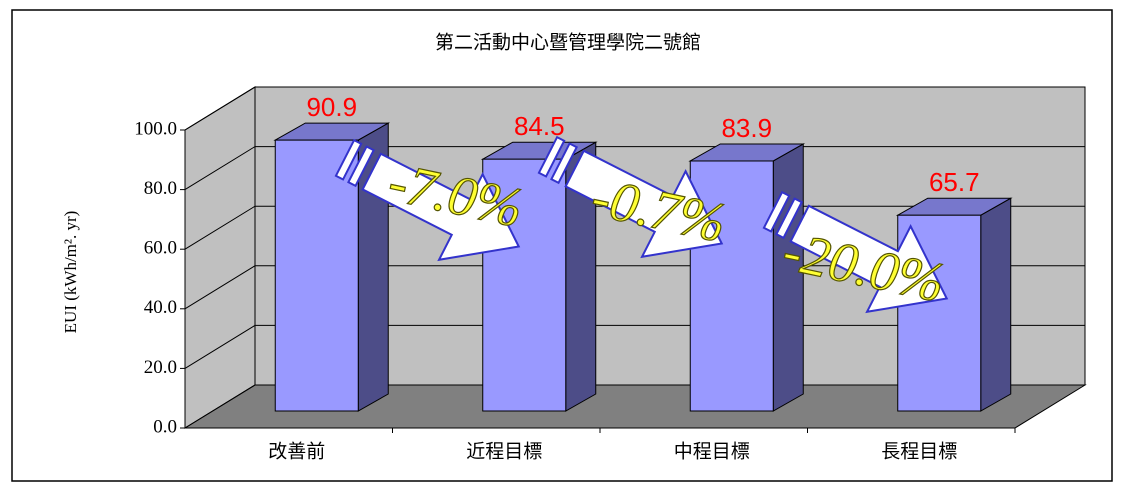 This screenshot has height=482, width=1126. What do you see at coordinates (296, 452) in the screenshot?
I see `x-tick-label: 改善前` at bounding box center [296, 452].